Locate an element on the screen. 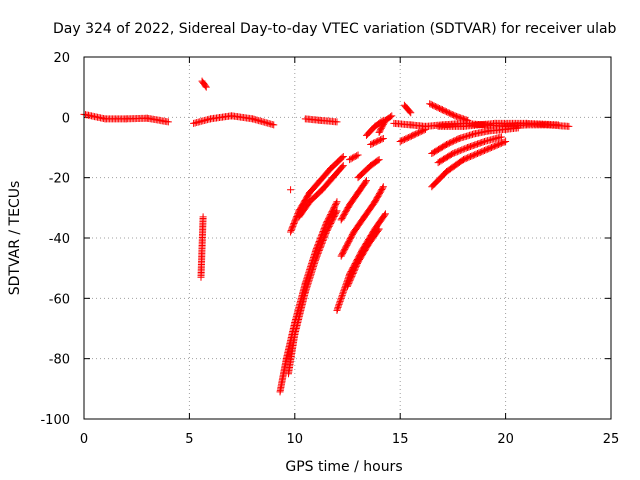 The height and width of the screenshot is (480, 640). x-axis-label: GPS time / hours is located at coordinates (343, 467).